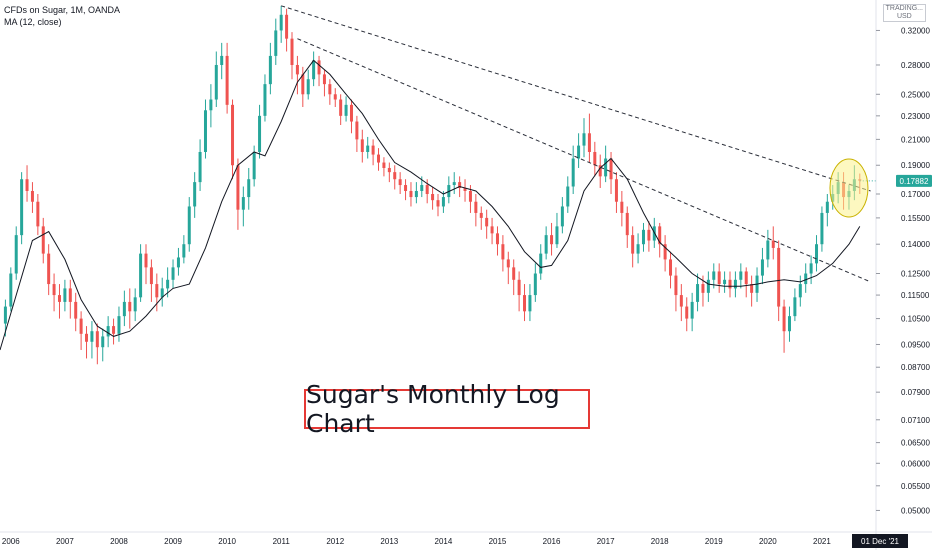 Image resolution: width=932 pixels, height=550 pixels. Describe the element at coordinates (915, 244) in the screenshot. I see `y-tick-label: 0.14000` at that location.